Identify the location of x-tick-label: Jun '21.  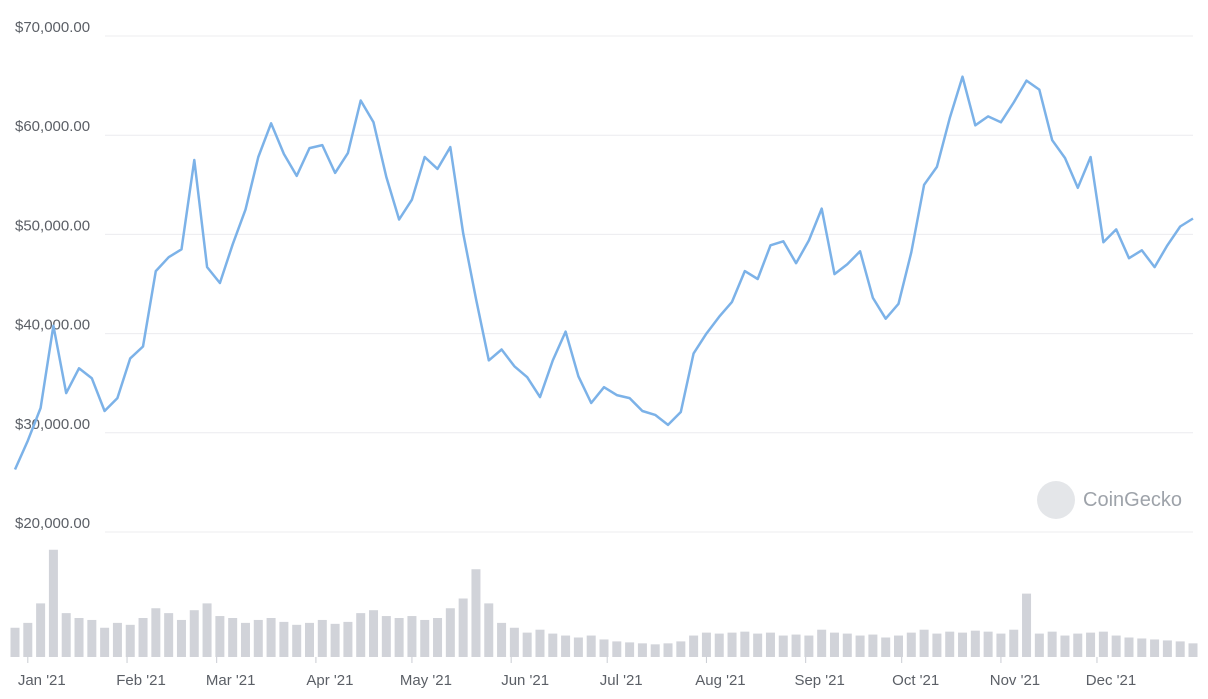
(525, 680).